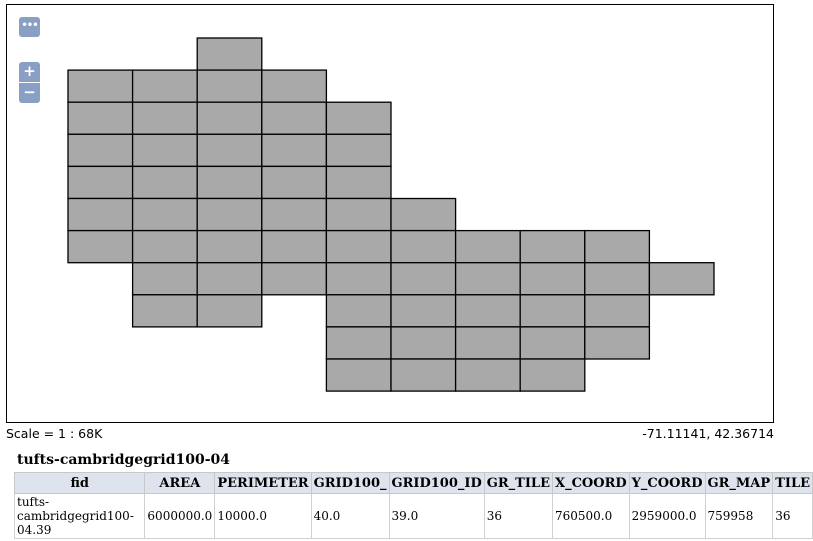 Image resolution: width=813 pixels, height=541 pixels. Describe the element at coordinates (590, 483) in the screenshot. I see `column-header: X_COORD` at that location.